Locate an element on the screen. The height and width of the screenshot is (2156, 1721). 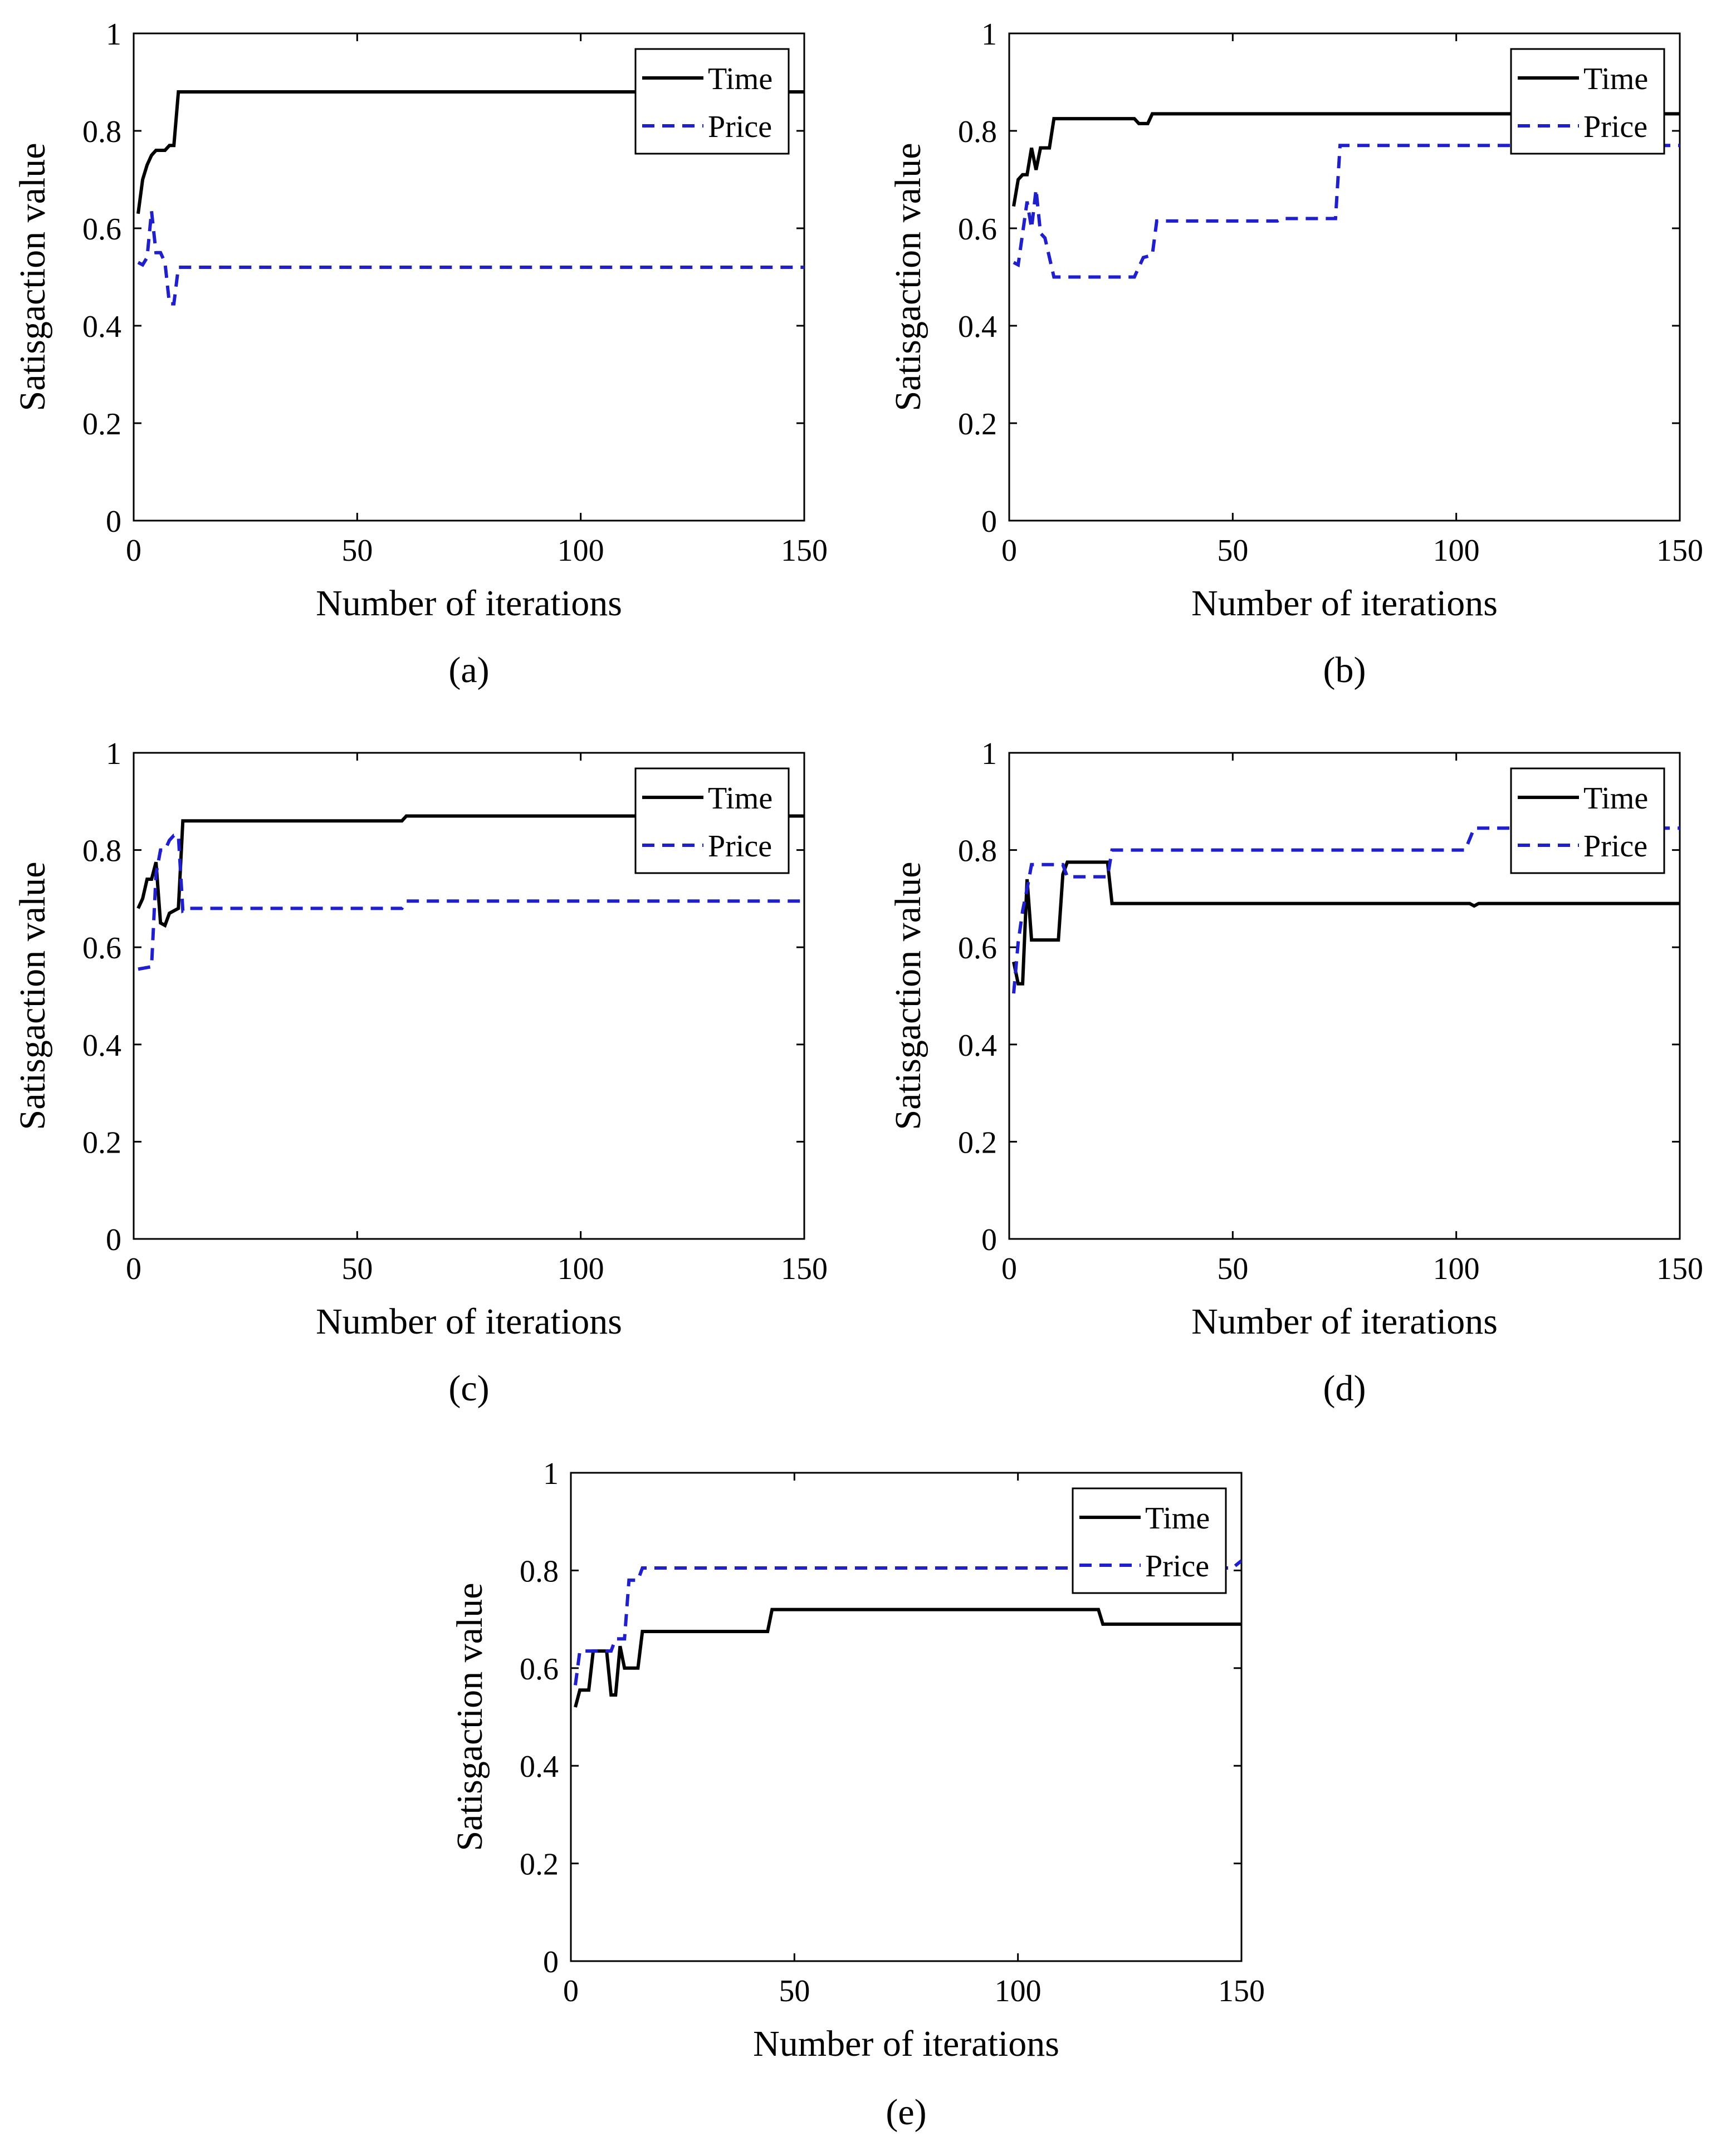
panel-d-legend-label-price: Price is located at coordinates (1615, 846).